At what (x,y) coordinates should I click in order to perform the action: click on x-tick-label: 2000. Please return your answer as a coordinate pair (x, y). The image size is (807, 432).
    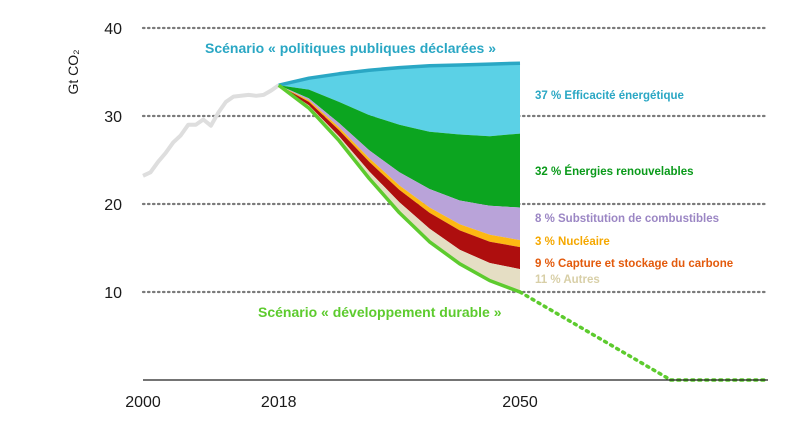
    Looking at the image, I should click on (143, 402).